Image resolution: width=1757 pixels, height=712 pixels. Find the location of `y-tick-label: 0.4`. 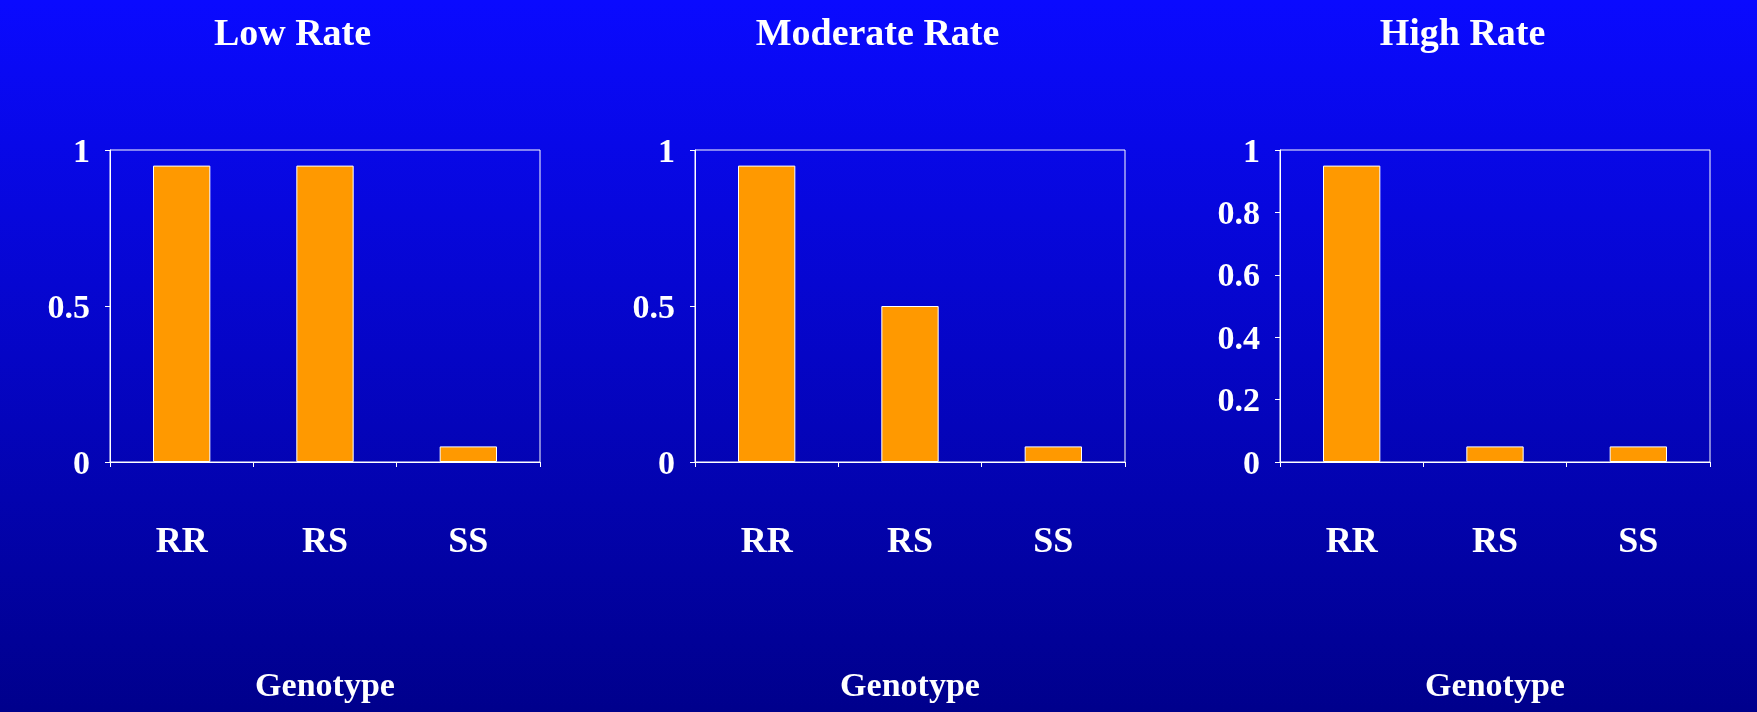

y-tick-label: 0.4 is located at coordinates (1238, 337).